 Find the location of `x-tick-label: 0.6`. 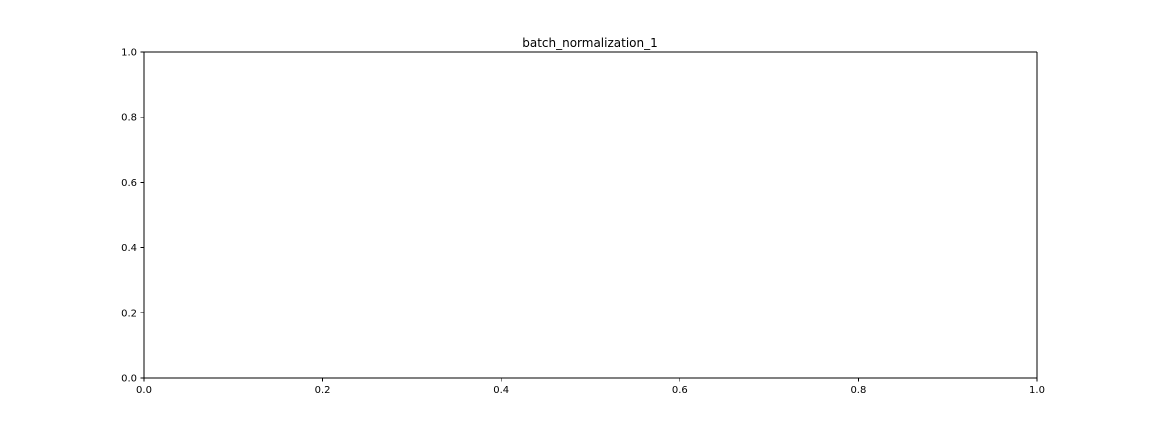

x-tick-label: 0.6 is located at coordinates (680, 390).